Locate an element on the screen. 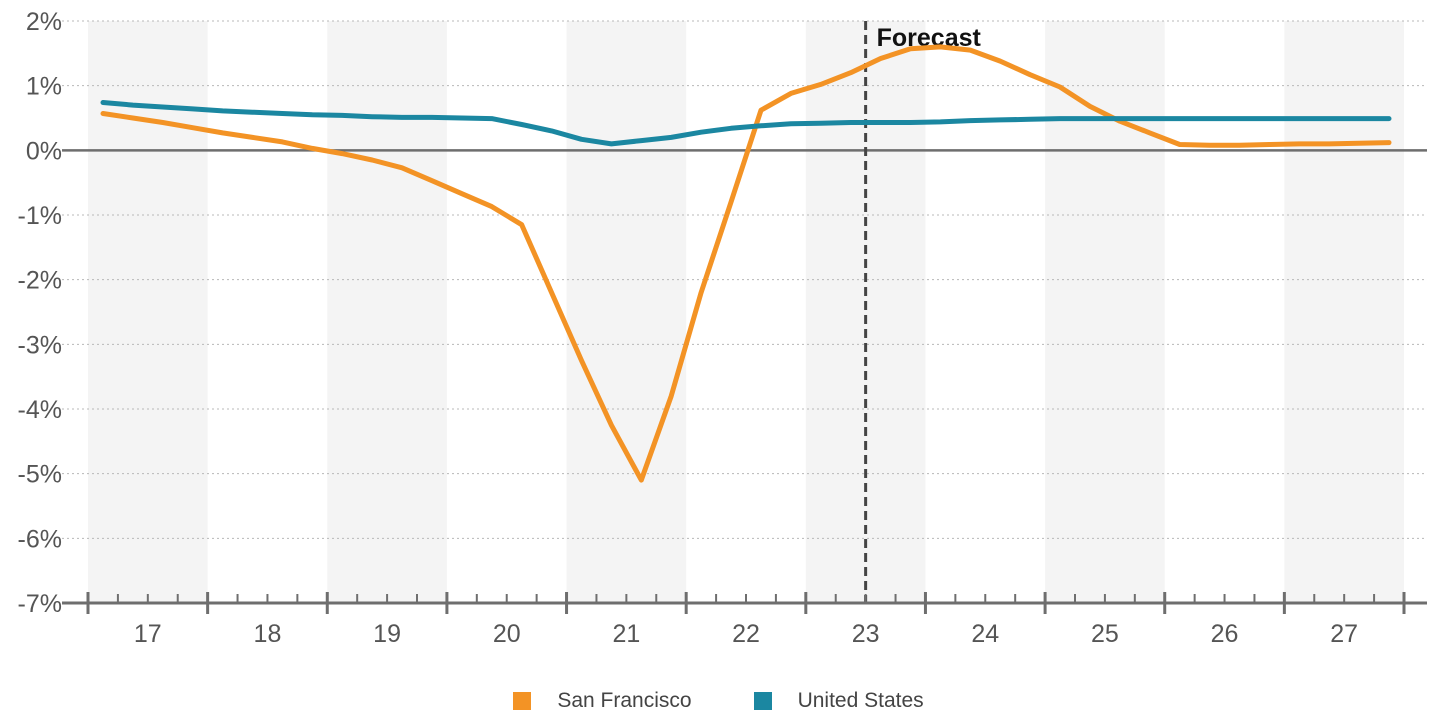  y-axis-tick-labels: 2% 1% 0% -1% -2% -3% -4% -5% -6% -7% is located at coordinates (40, 313).